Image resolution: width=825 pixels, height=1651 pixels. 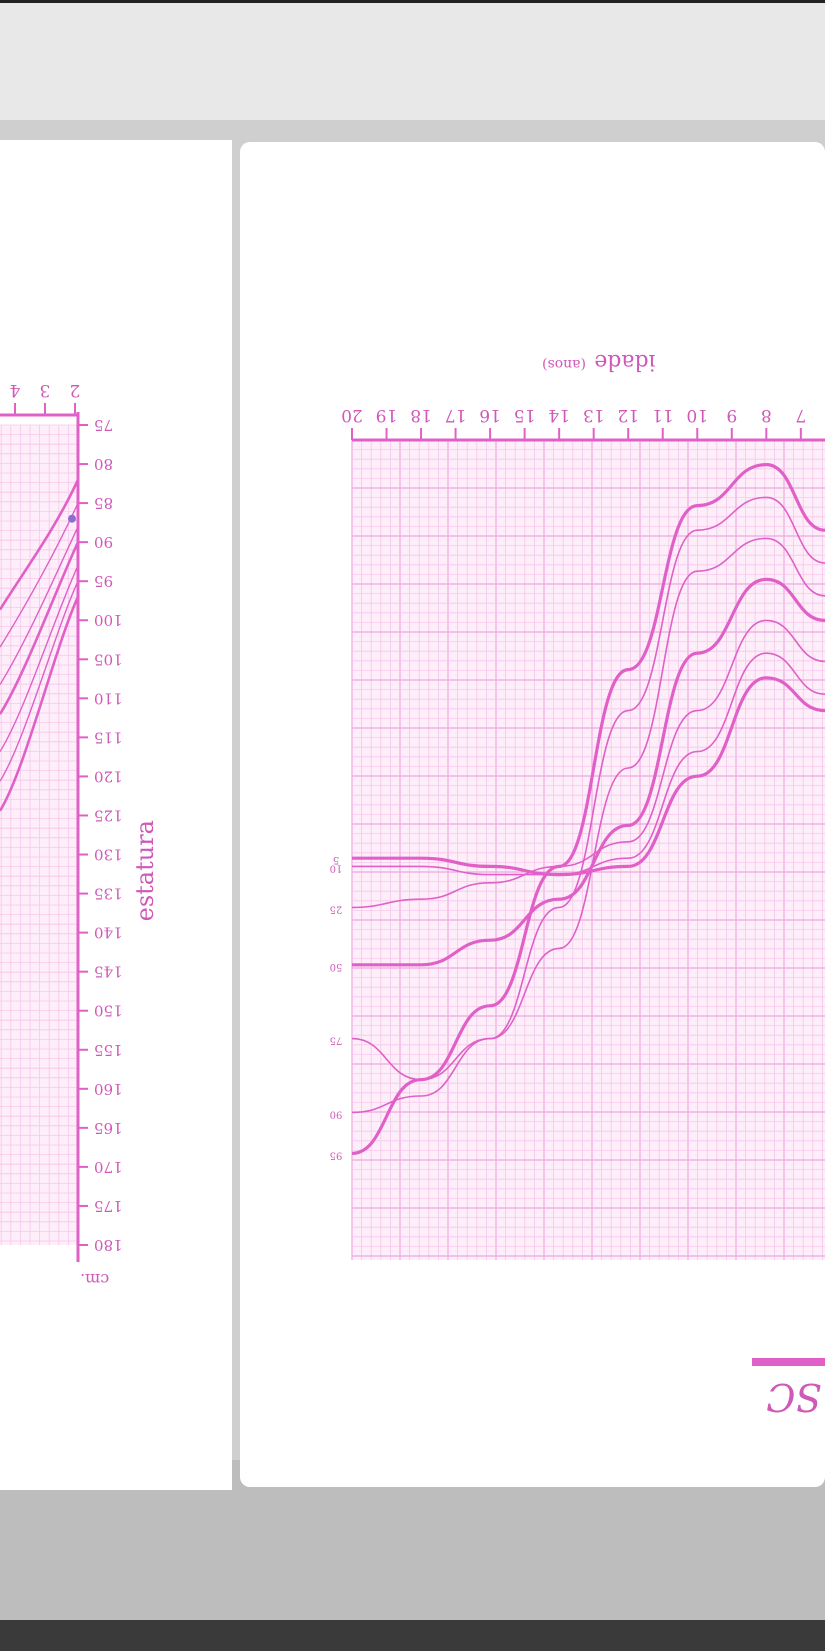 What do you see at coordinates (336, 908) in the screenshot?
I see `percentile-label-25: 25` at bounding box center [336, 908].